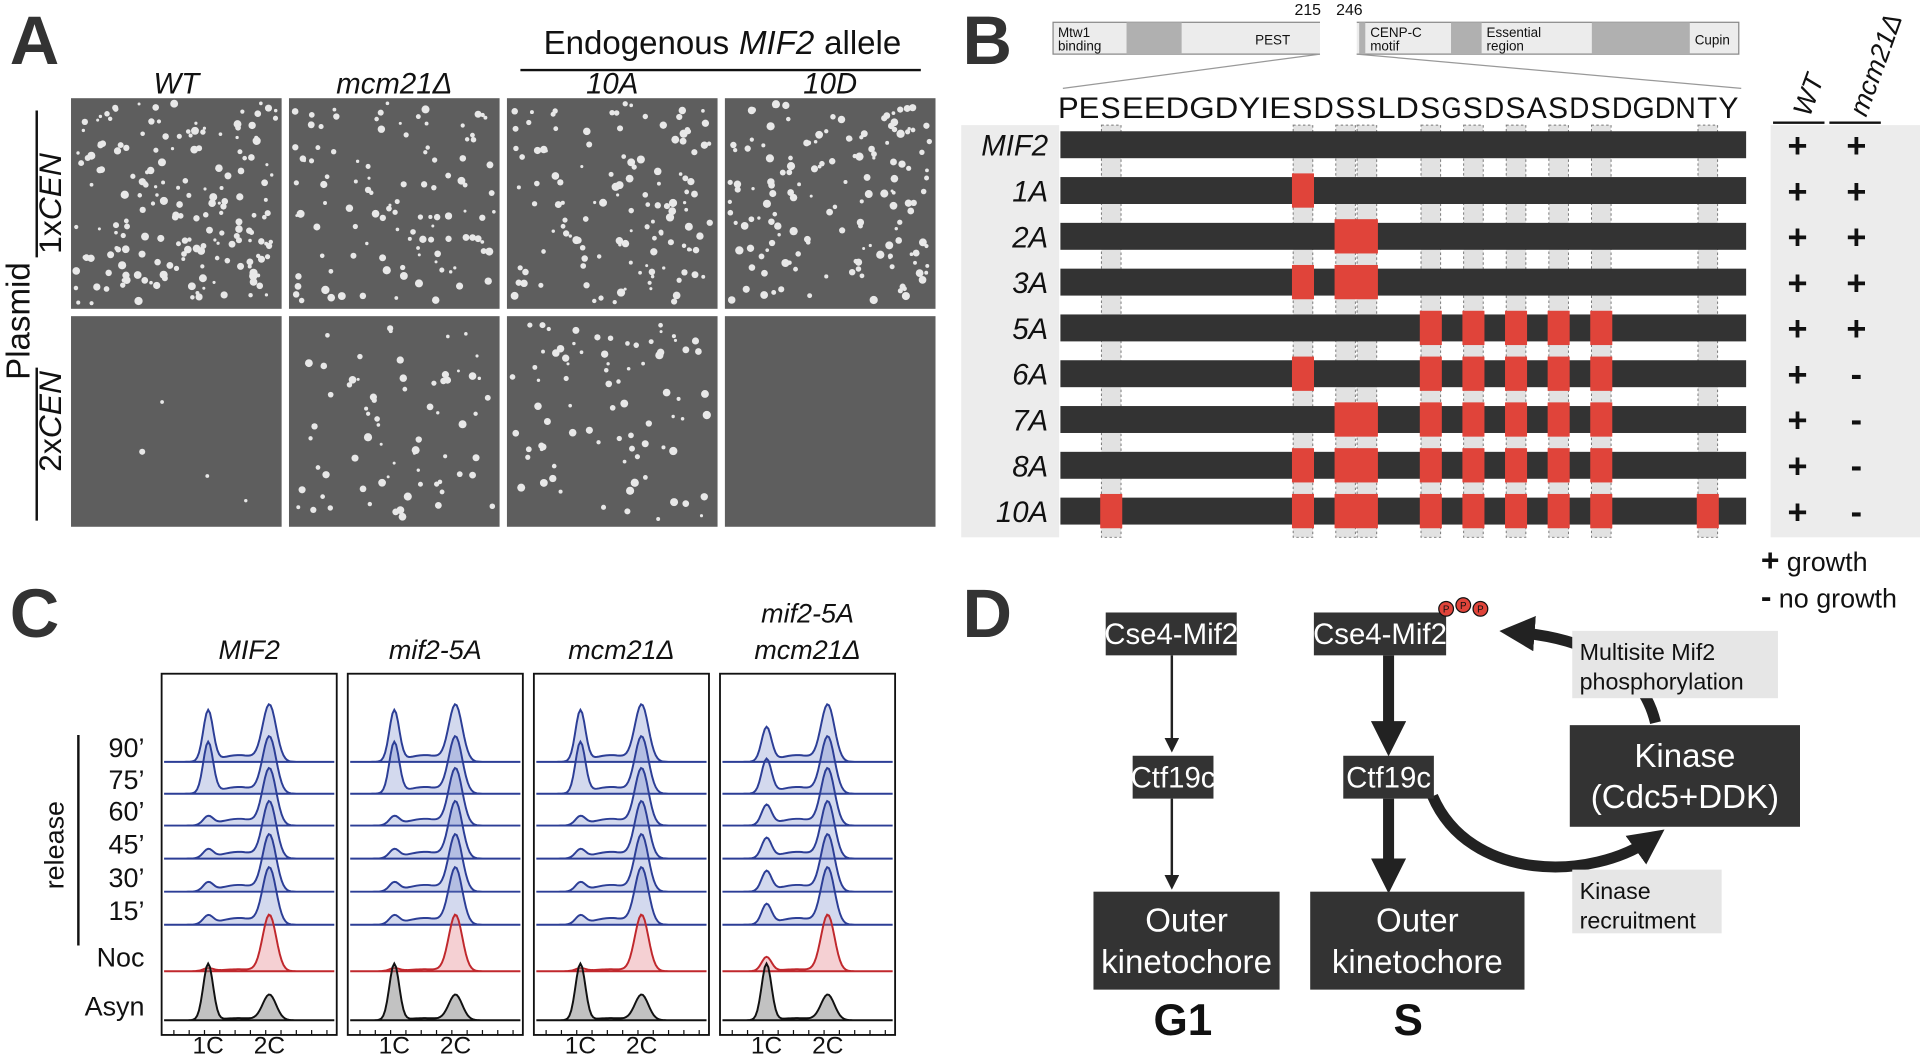 The width and height of the screenshot is (1920, 1056). I want to click on sequence-residue: PE, so click(1078, 108).